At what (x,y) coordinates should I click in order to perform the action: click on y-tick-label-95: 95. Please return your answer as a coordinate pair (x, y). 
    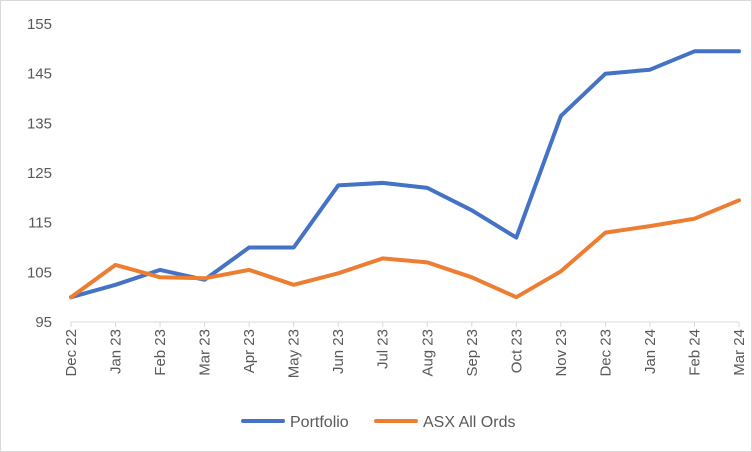
    Looking at the image, I should click on (43, 322).